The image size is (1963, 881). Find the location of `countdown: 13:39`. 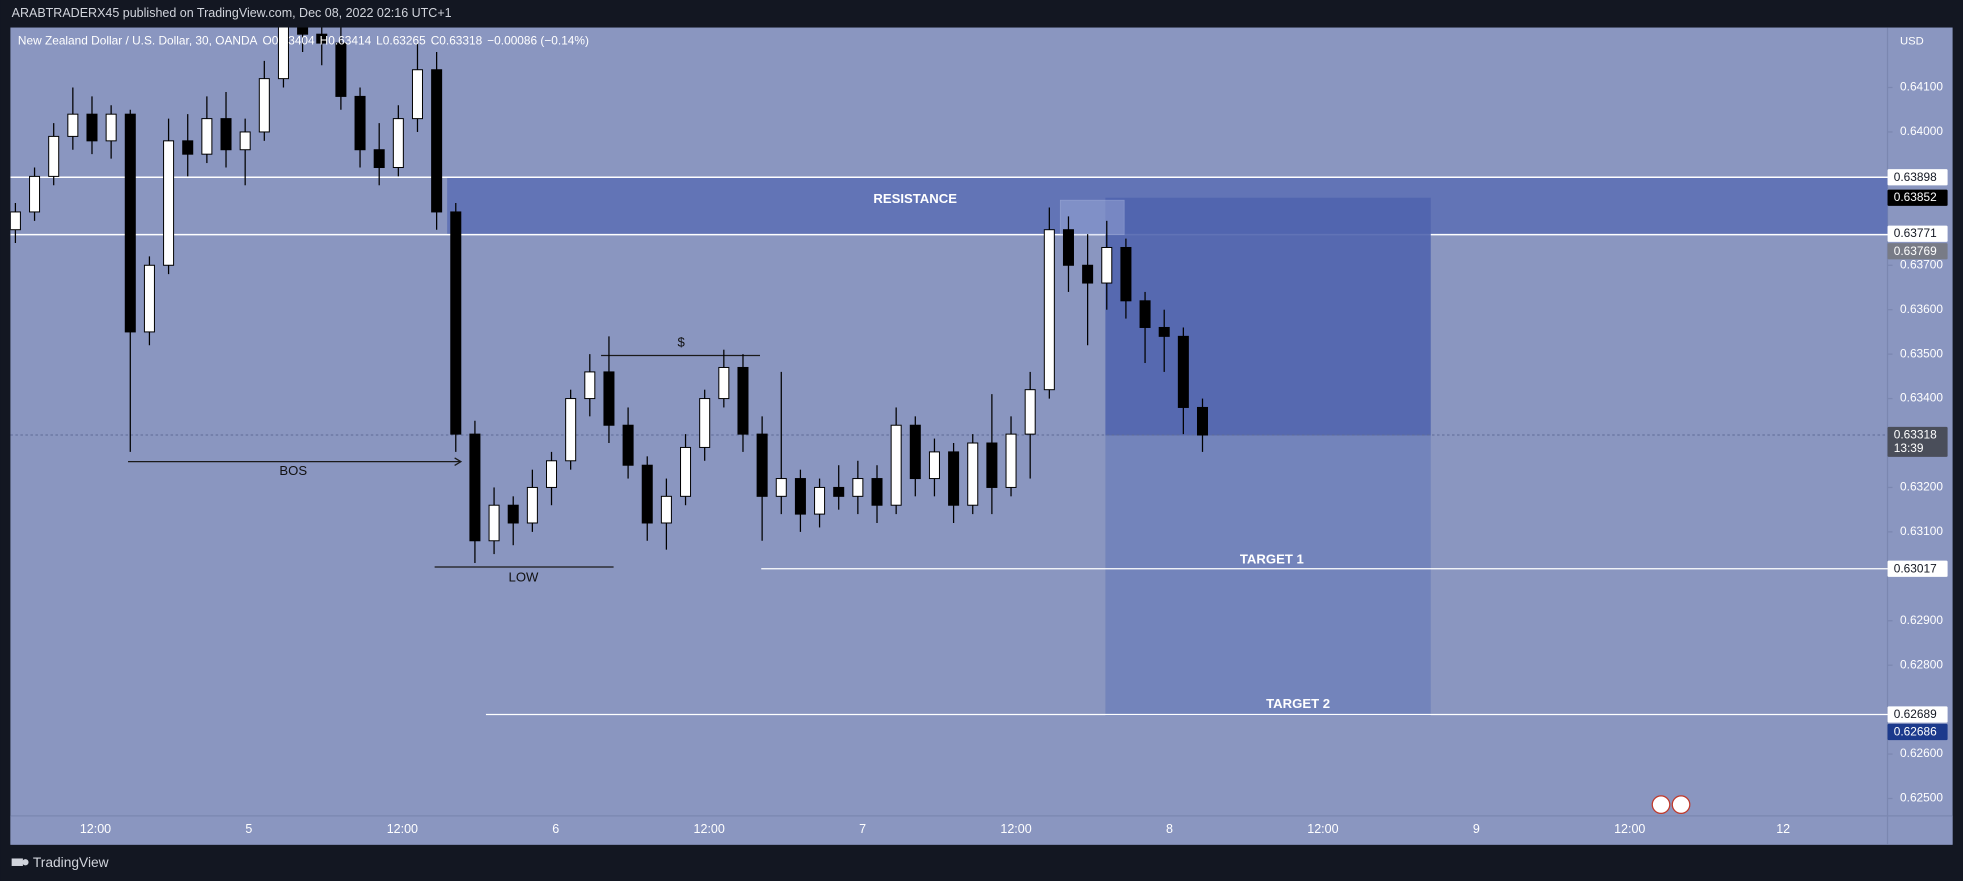

countdown: 13:39 is located at coordinates (1909, 448).